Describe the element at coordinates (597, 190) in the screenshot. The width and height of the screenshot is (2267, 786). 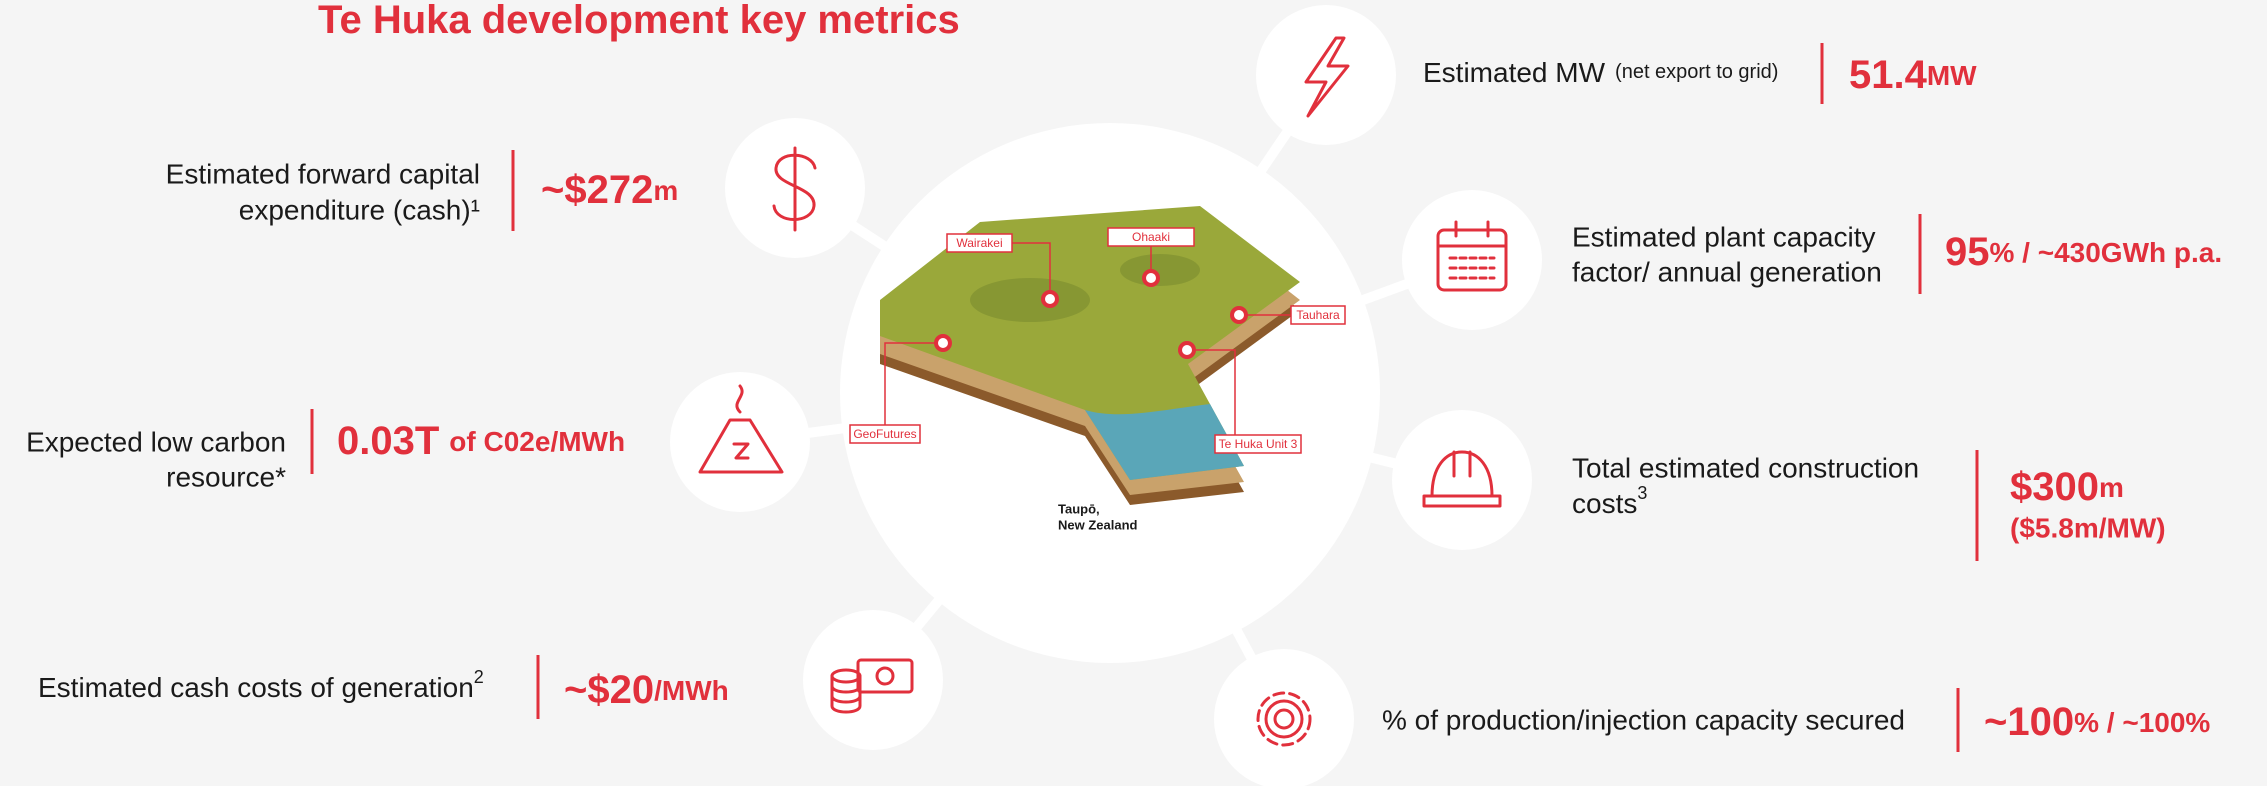
I see `value: ~$272` at that location.